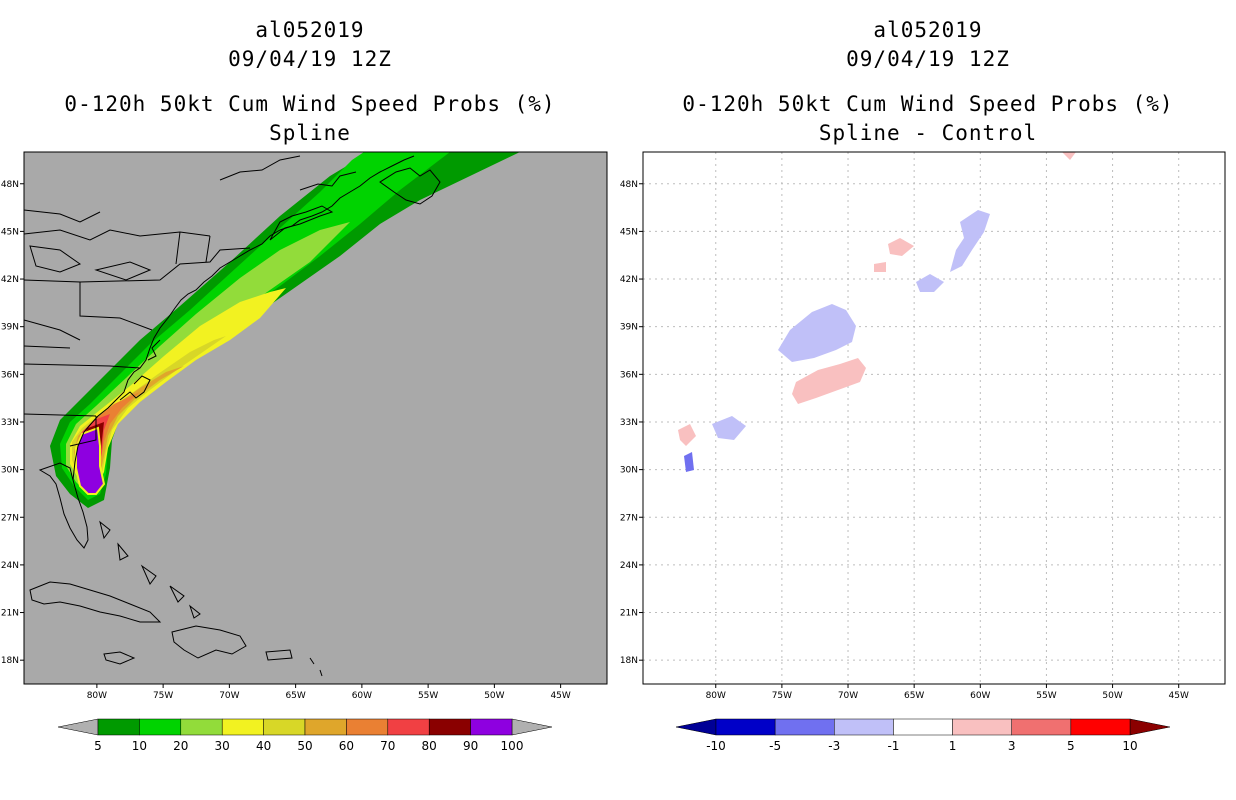 The image size is (1236, 800). I want to click on colorbar-label: 100, so click(512, 746).